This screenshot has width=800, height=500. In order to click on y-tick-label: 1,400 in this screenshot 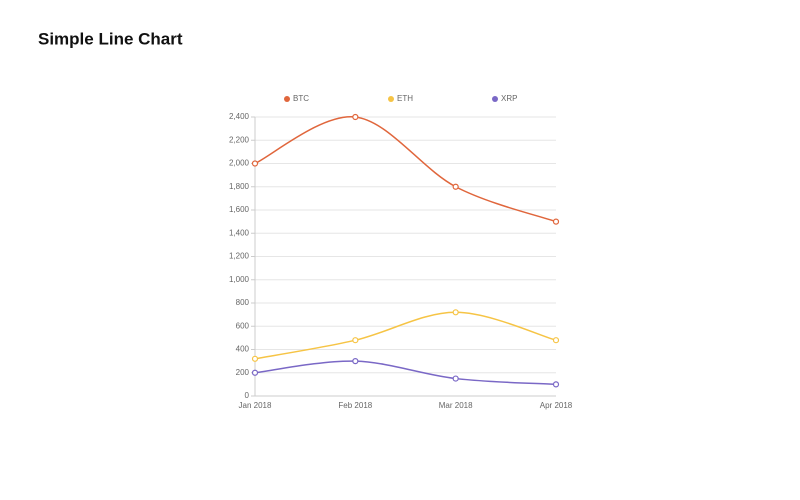, I will do `click(239, 232)`.